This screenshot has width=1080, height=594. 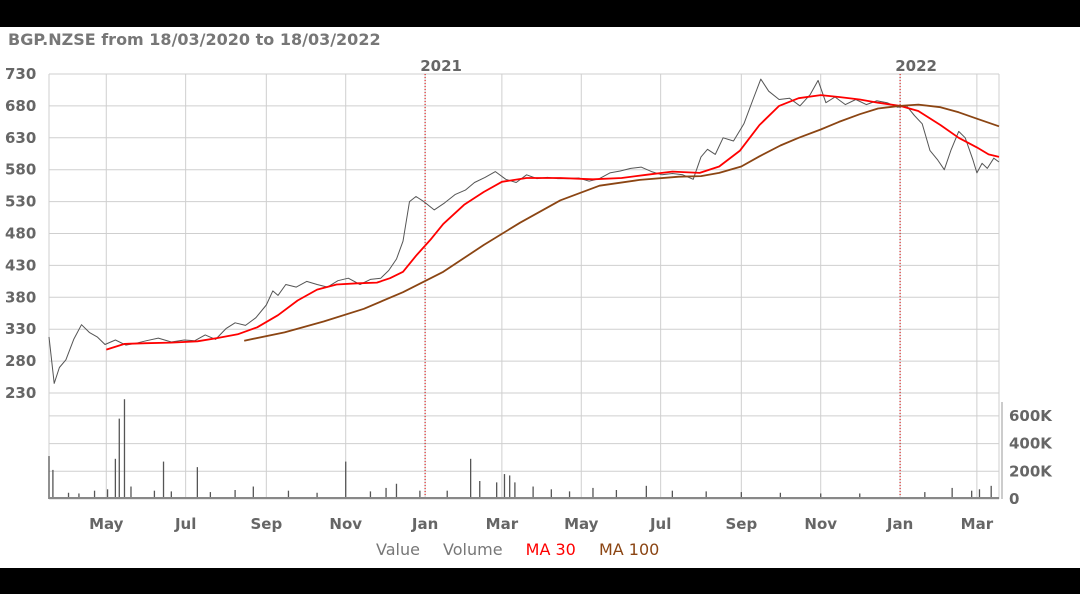 I want to click on volume-bars, so click(x=523, y=449).